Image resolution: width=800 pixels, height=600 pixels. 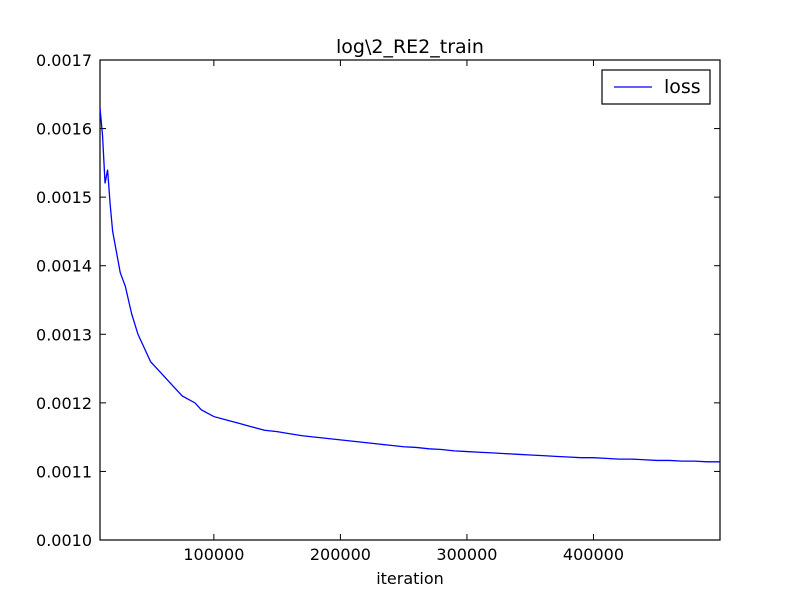 What do you see at coordinates (64, 403) in the screenshot?
I see `y-tick-label: 0.0012` at bounding box center [64, 403].